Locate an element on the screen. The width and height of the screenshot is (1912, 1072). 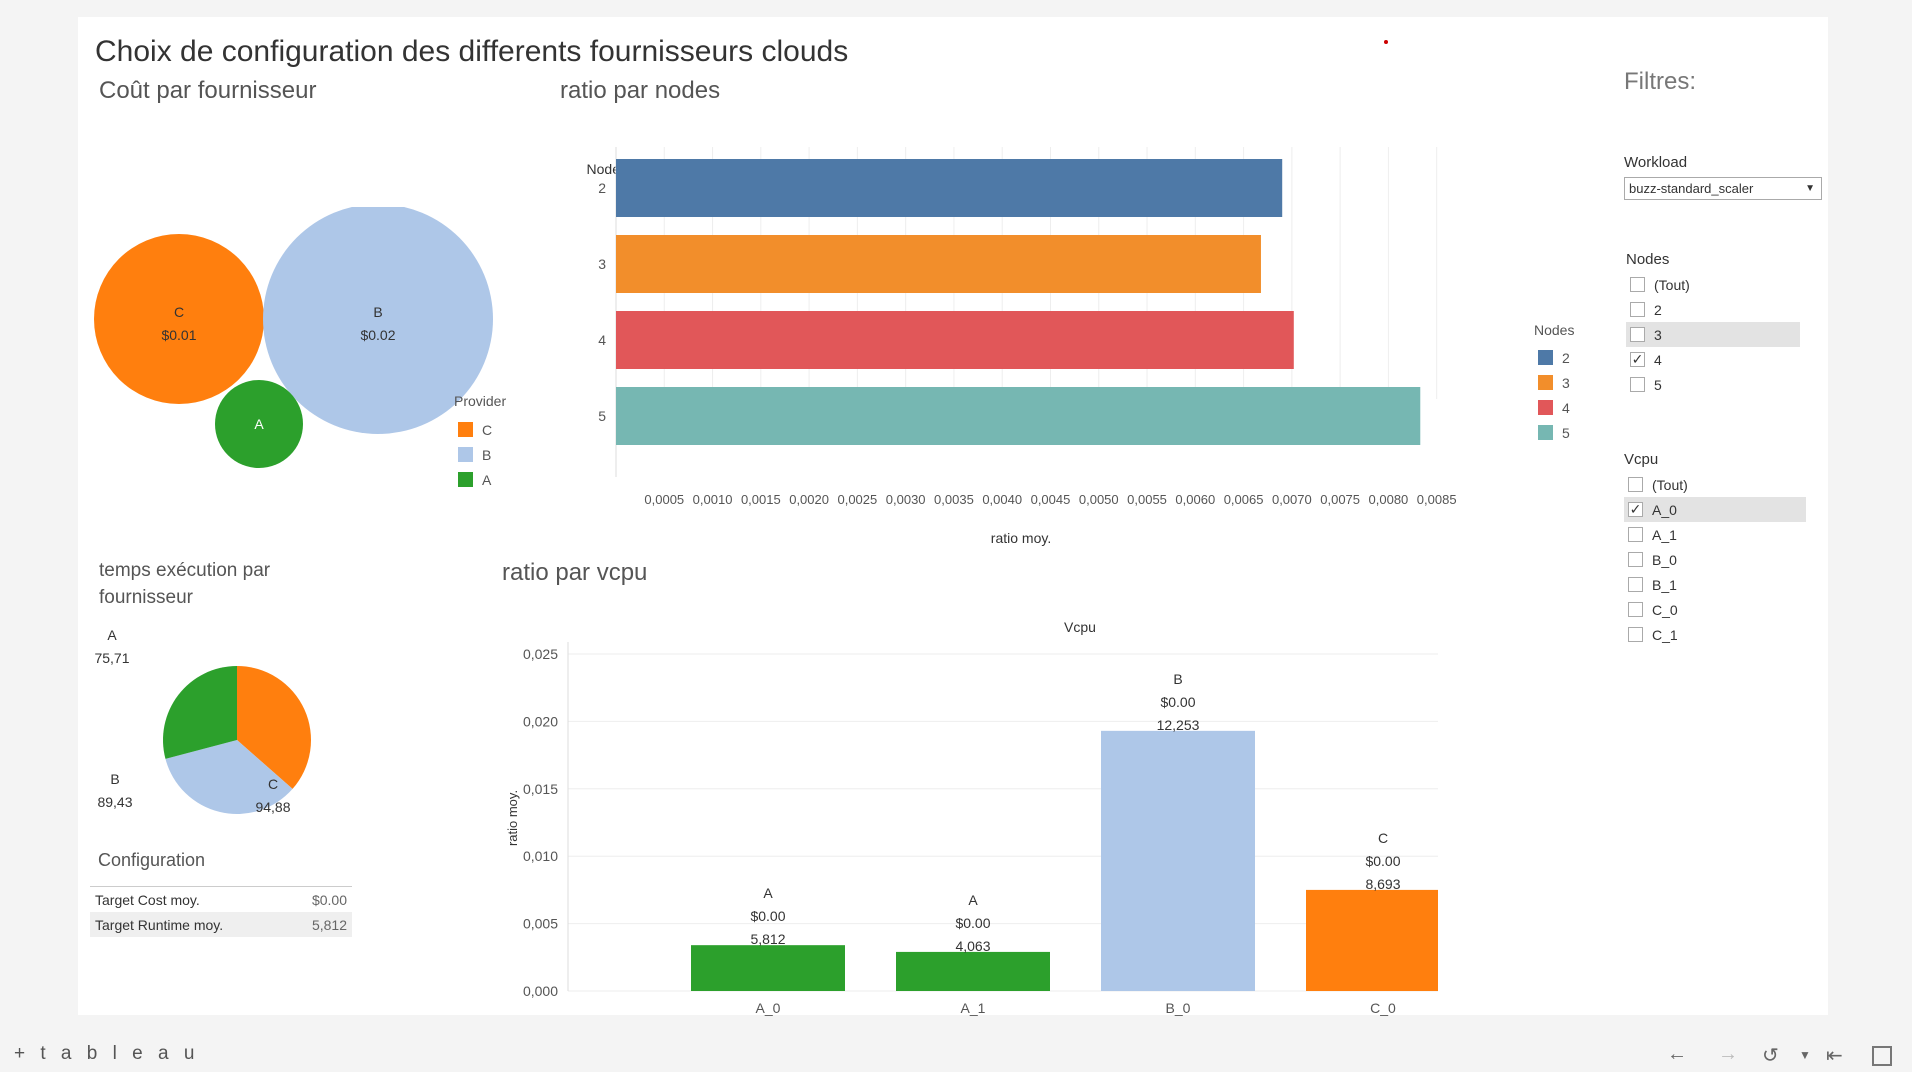
option-label: (Tout) is located at coordinates (1670, 484).